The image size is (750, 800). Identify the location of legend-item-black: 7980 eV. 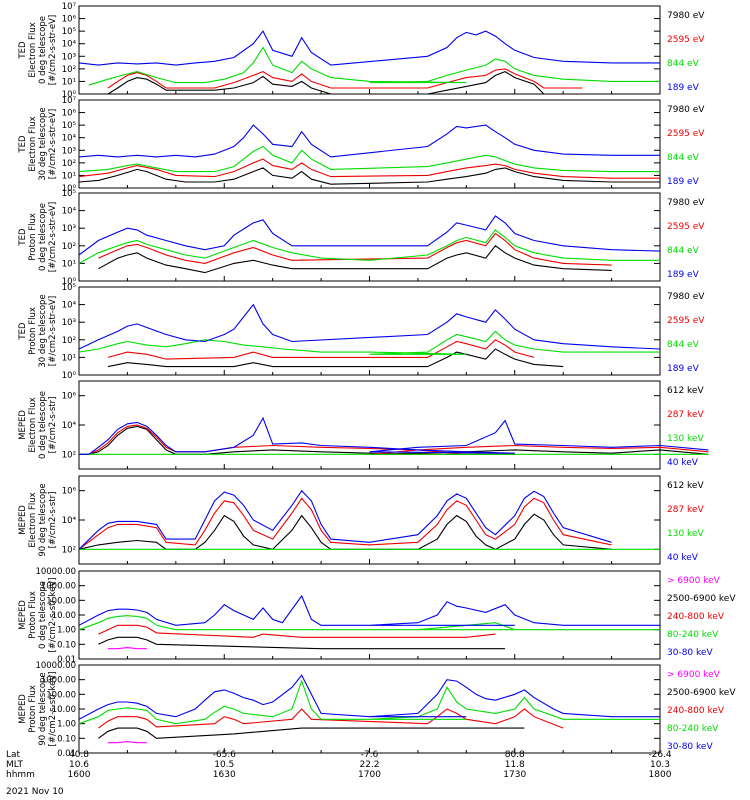
(686, 297).